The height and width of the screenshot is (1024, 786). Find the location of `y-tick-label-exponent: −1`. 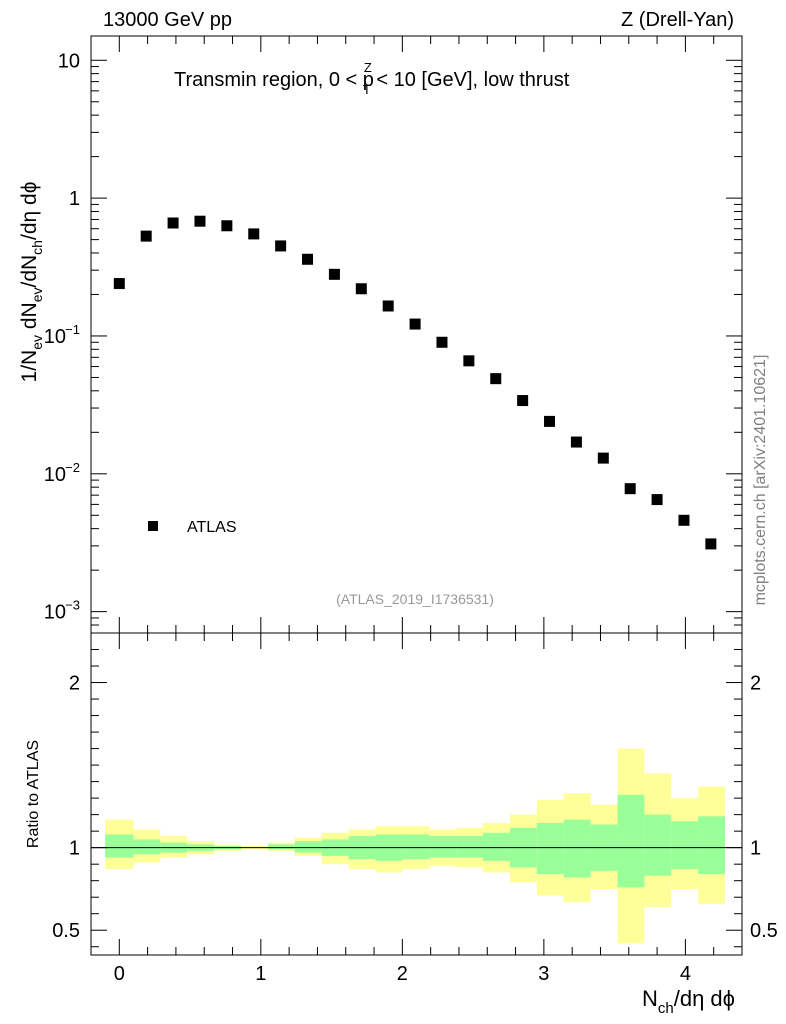

y-tick-label-exponent: −1 is located at coordinates (72, 329).